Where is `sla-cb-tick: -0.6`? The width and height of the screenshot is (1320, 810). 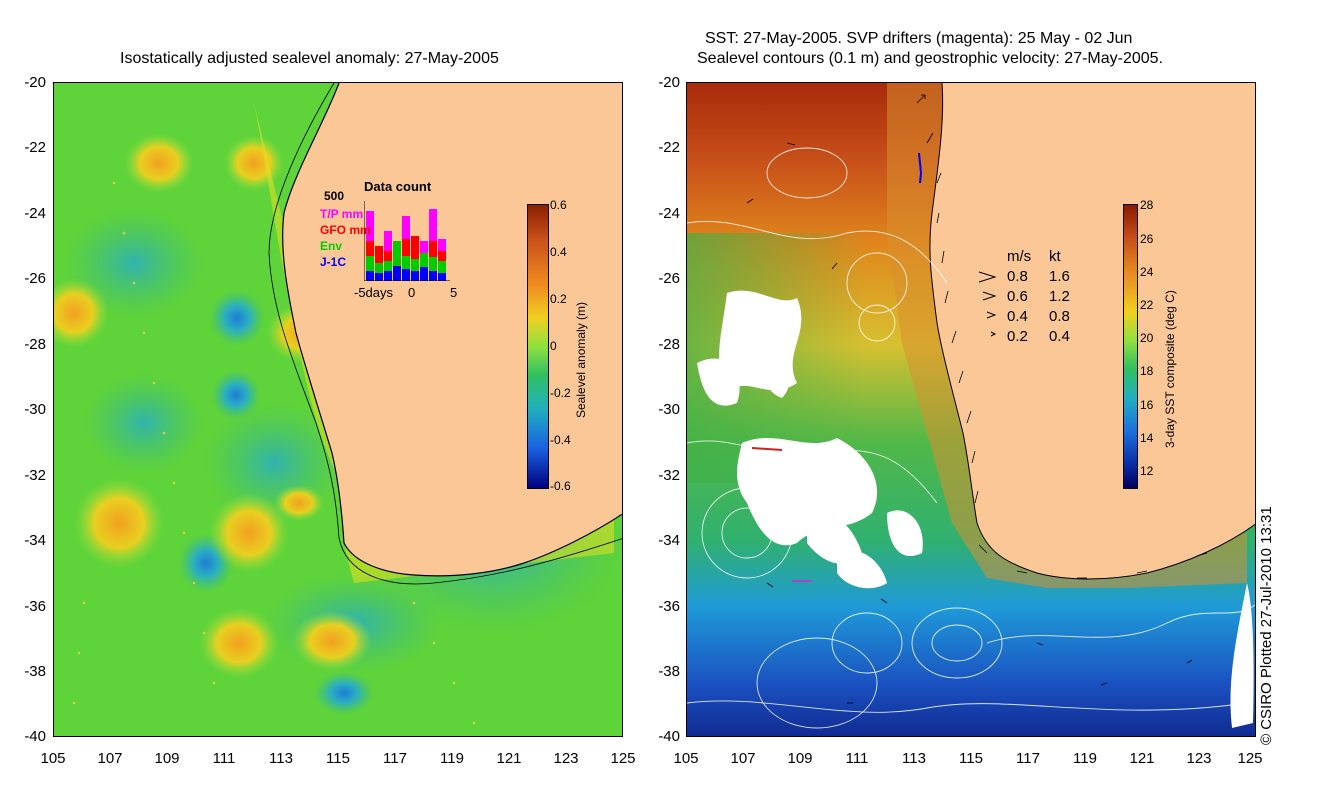 sla-cb-tick: -0.6 is located at coordinates (560, 486).